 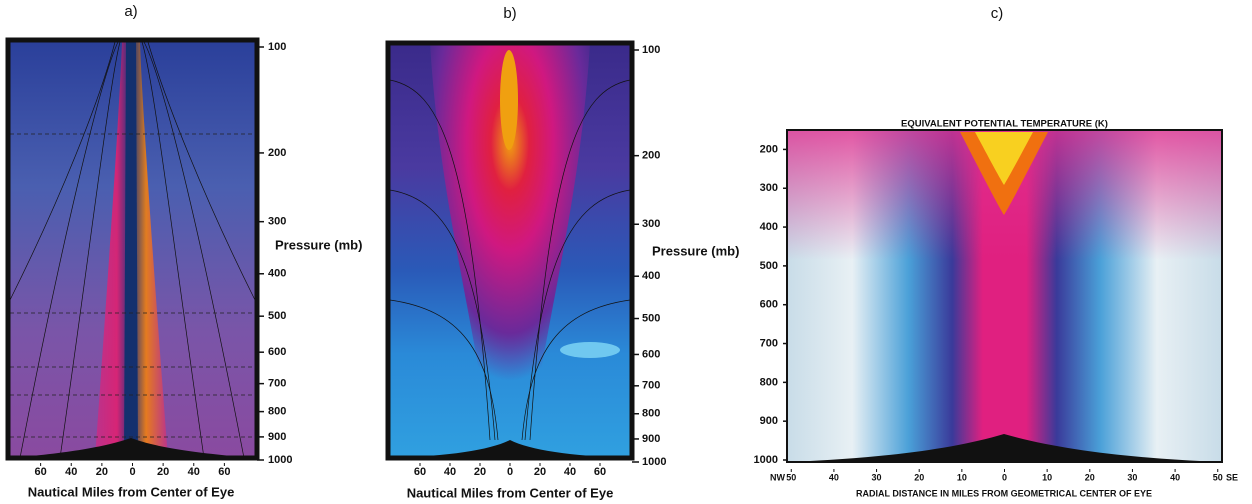 I want to click on panel-label: b), so click(x=509, y=13).